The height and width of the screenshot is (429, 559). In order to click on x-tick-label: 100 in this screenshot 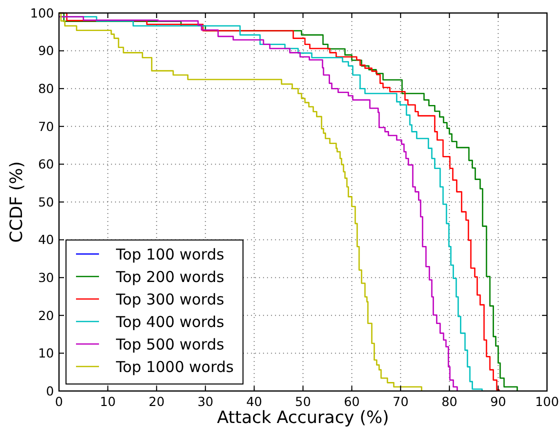, I will do `click(547, 401)`.